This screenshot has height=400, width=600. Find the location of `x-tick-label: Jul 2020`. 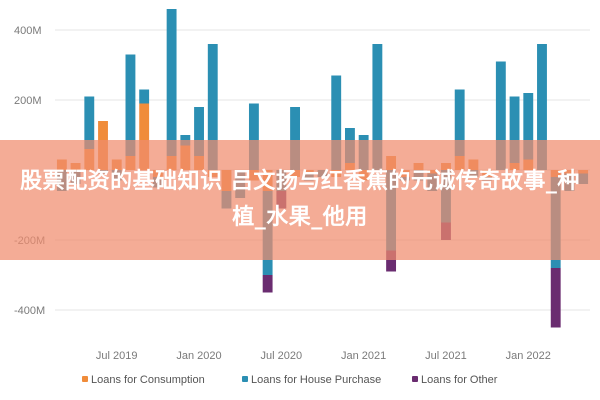

x-tick-label: Jul 2020 is located at coordinates (282, 356).